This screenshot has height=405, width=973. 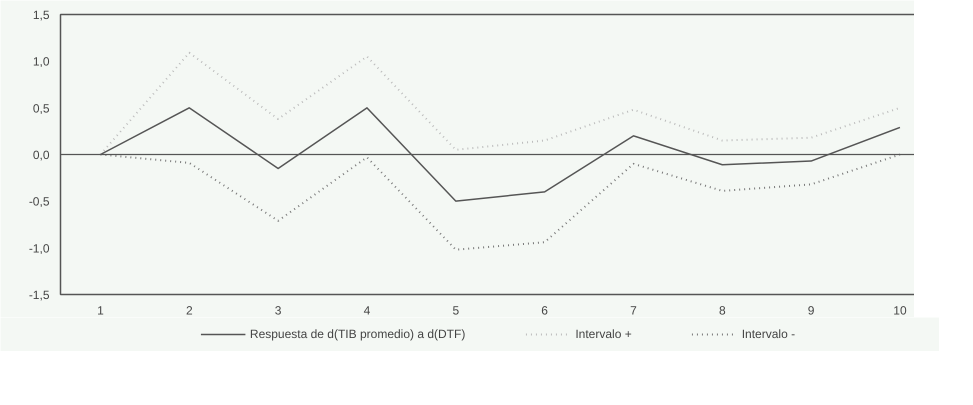 I want to click on x-tick-label: 4, so click(x=367, y=311).